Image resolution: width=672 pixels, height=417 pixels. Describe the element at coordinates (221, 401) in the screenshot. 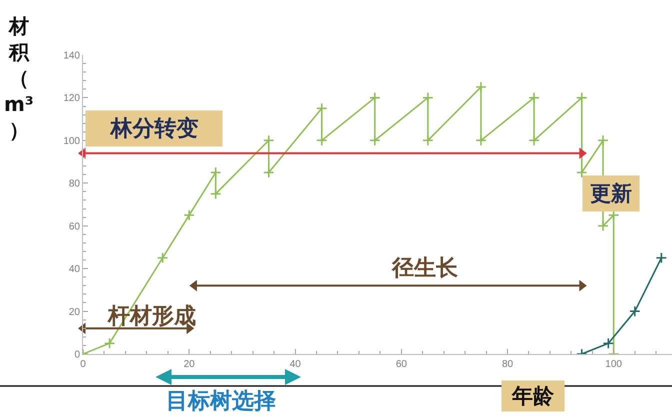

I see `text: 目标树选择` at that location.